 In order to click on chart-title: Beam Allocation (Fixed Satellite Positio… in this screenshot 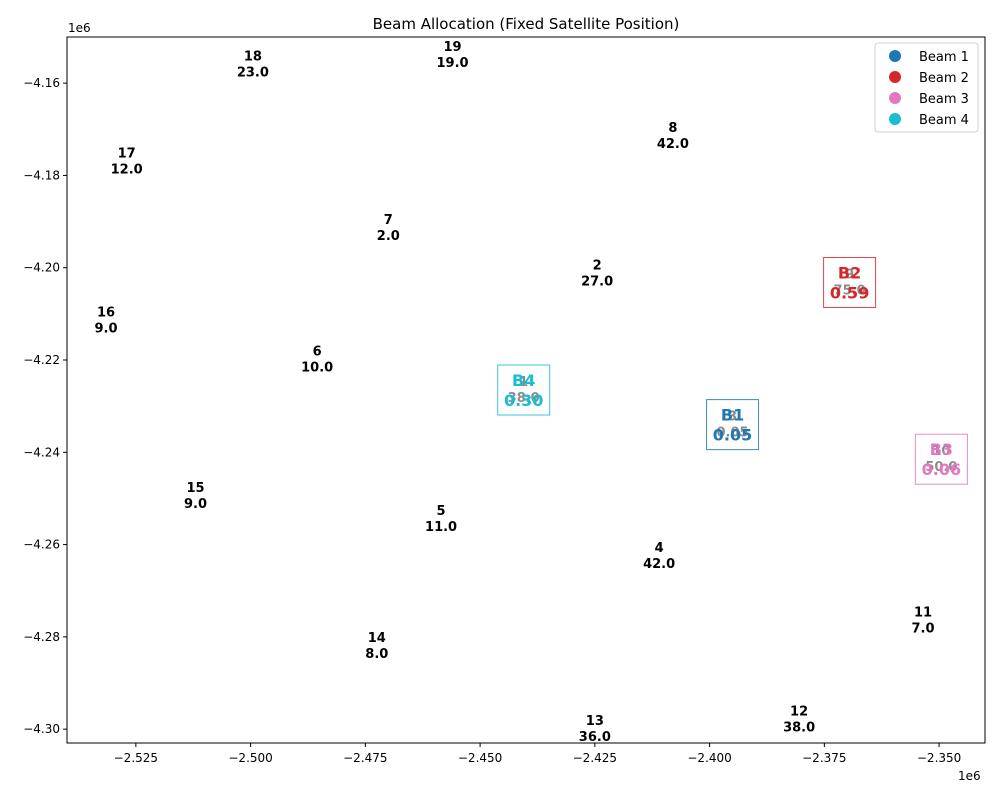, I will do `click(526, 24)`.